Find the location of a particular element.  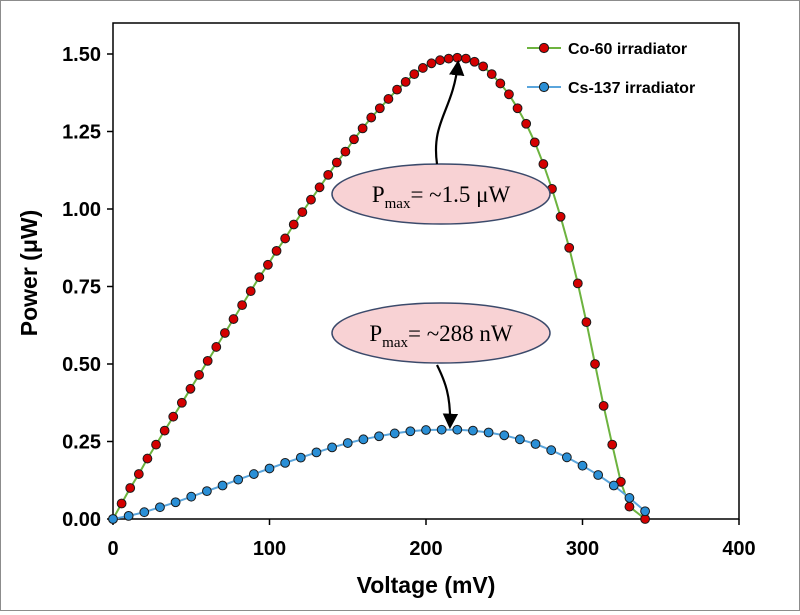

callout-arrow is located at coordinates (447, 397).